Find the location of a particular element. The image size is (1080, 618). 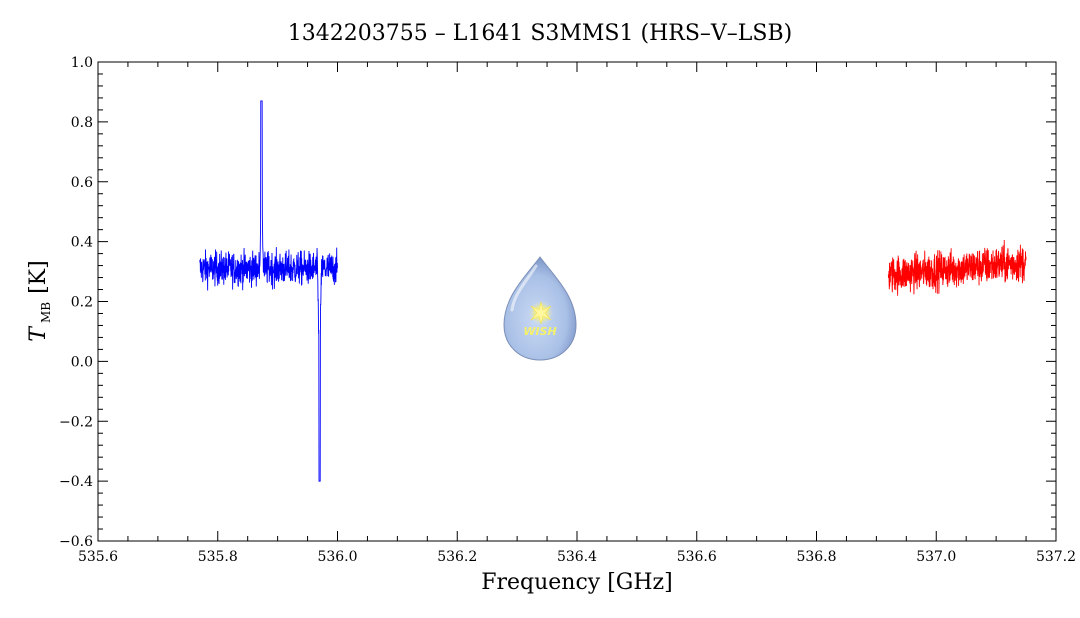

x-tick-label: 536.4 is located at coordinates (577, 557).